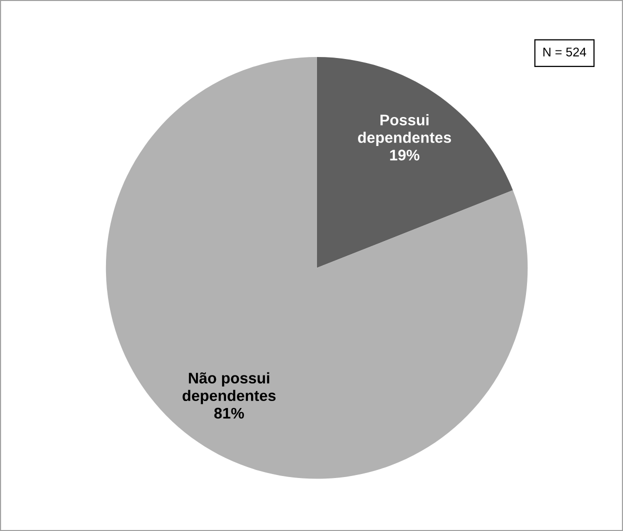 This screenshot has height=531, width=623. I want to click on text: N = 524, so click(564, 52).